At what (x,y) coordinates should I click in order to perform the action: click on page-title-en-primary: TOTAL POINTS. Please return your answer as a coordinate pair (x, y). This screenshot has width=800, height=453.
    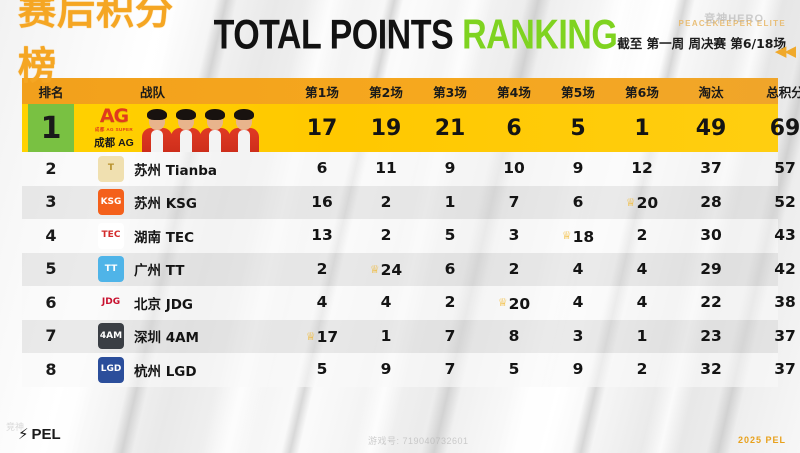
    Looking at the image, I should click on (333, 34).